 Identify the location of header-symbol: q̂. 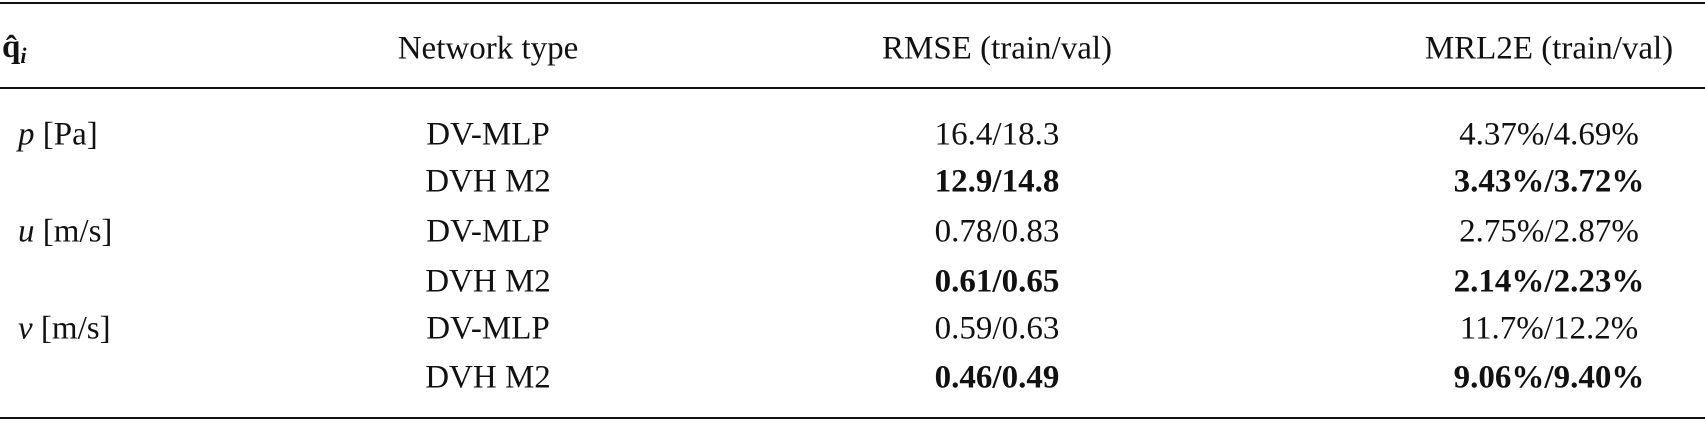
(11, 47).